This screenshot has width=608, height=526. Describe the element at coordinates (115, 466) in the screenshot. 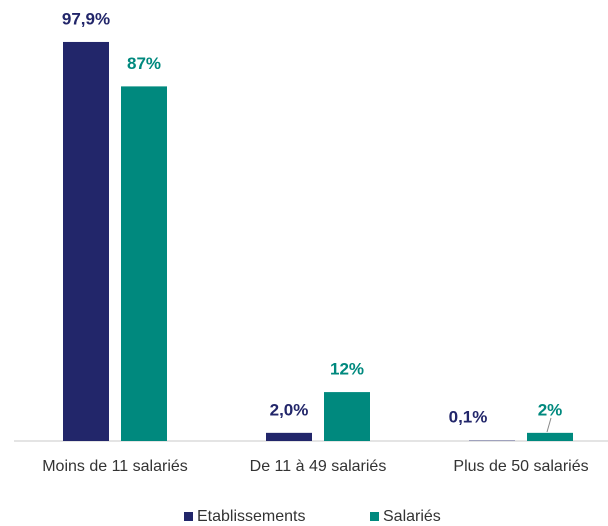

I see `x-tick-label: Moins de 11 salariés` at that location.